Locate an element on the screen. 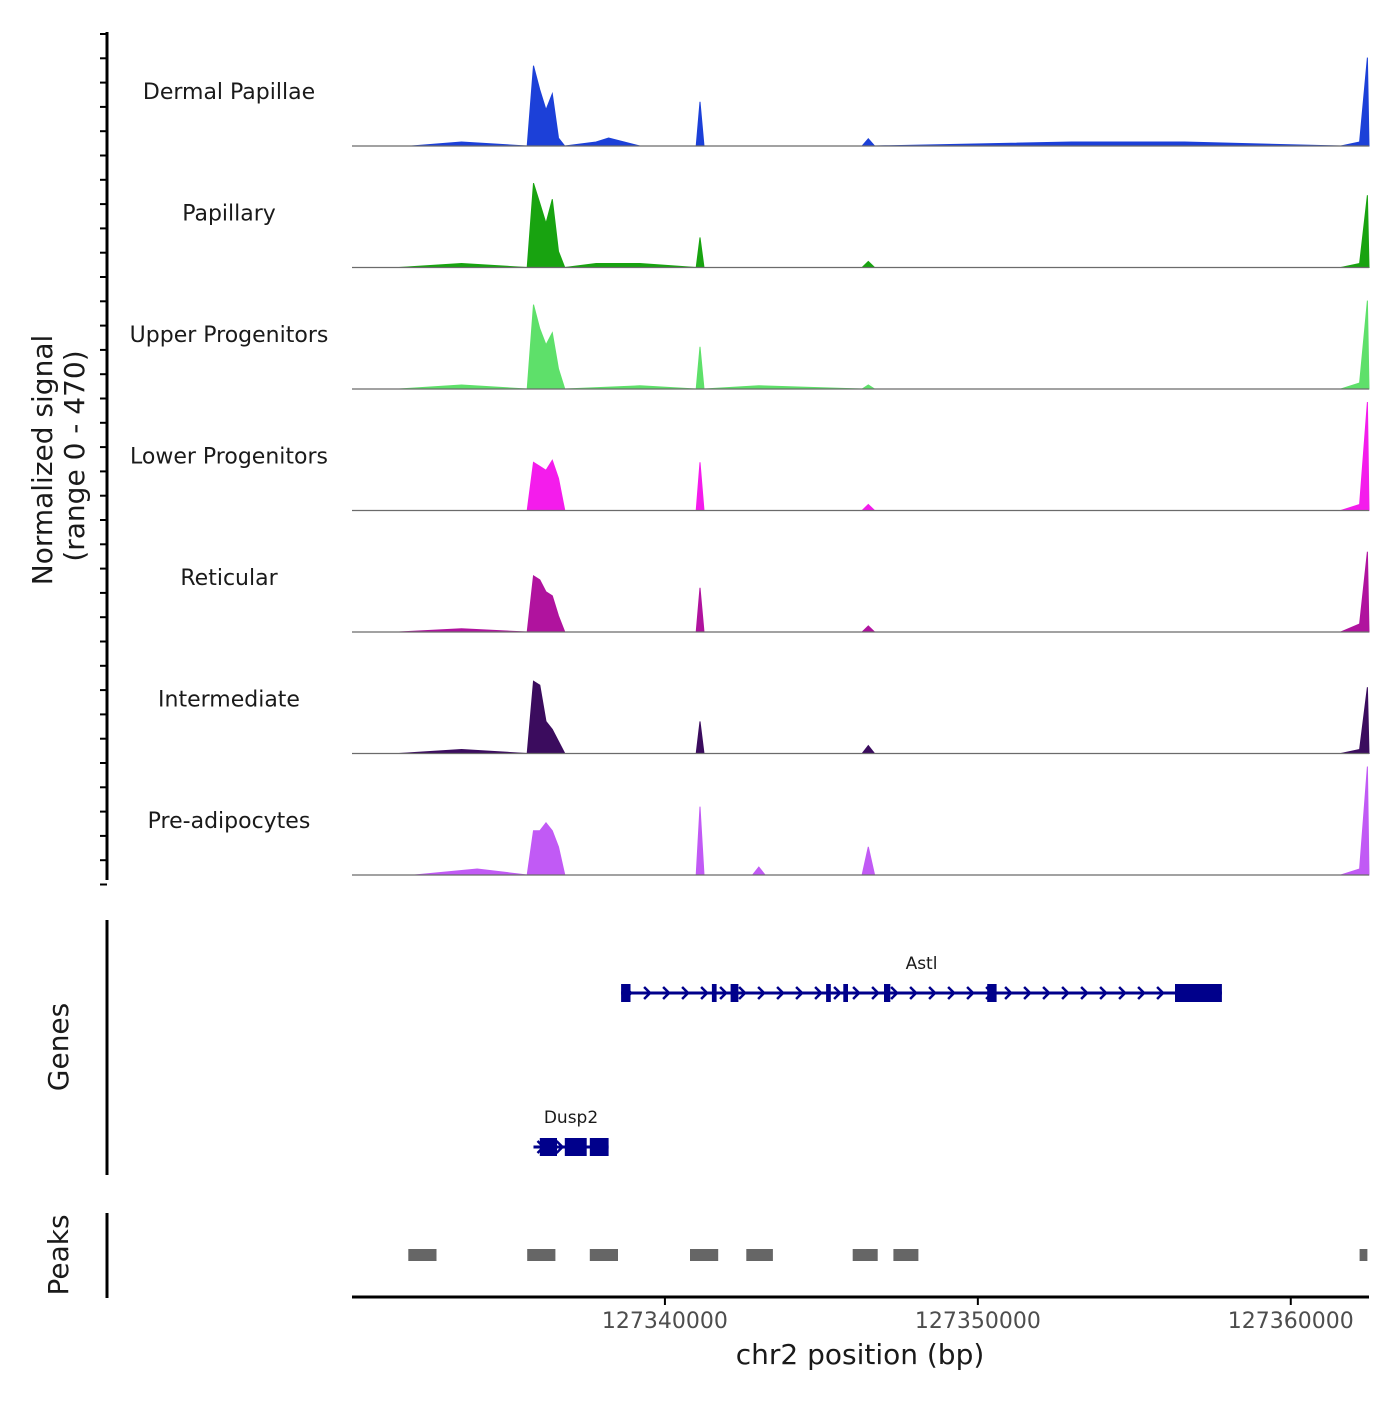  coverage-track: Pre-adipocytes is located at coordinates (759, 821).